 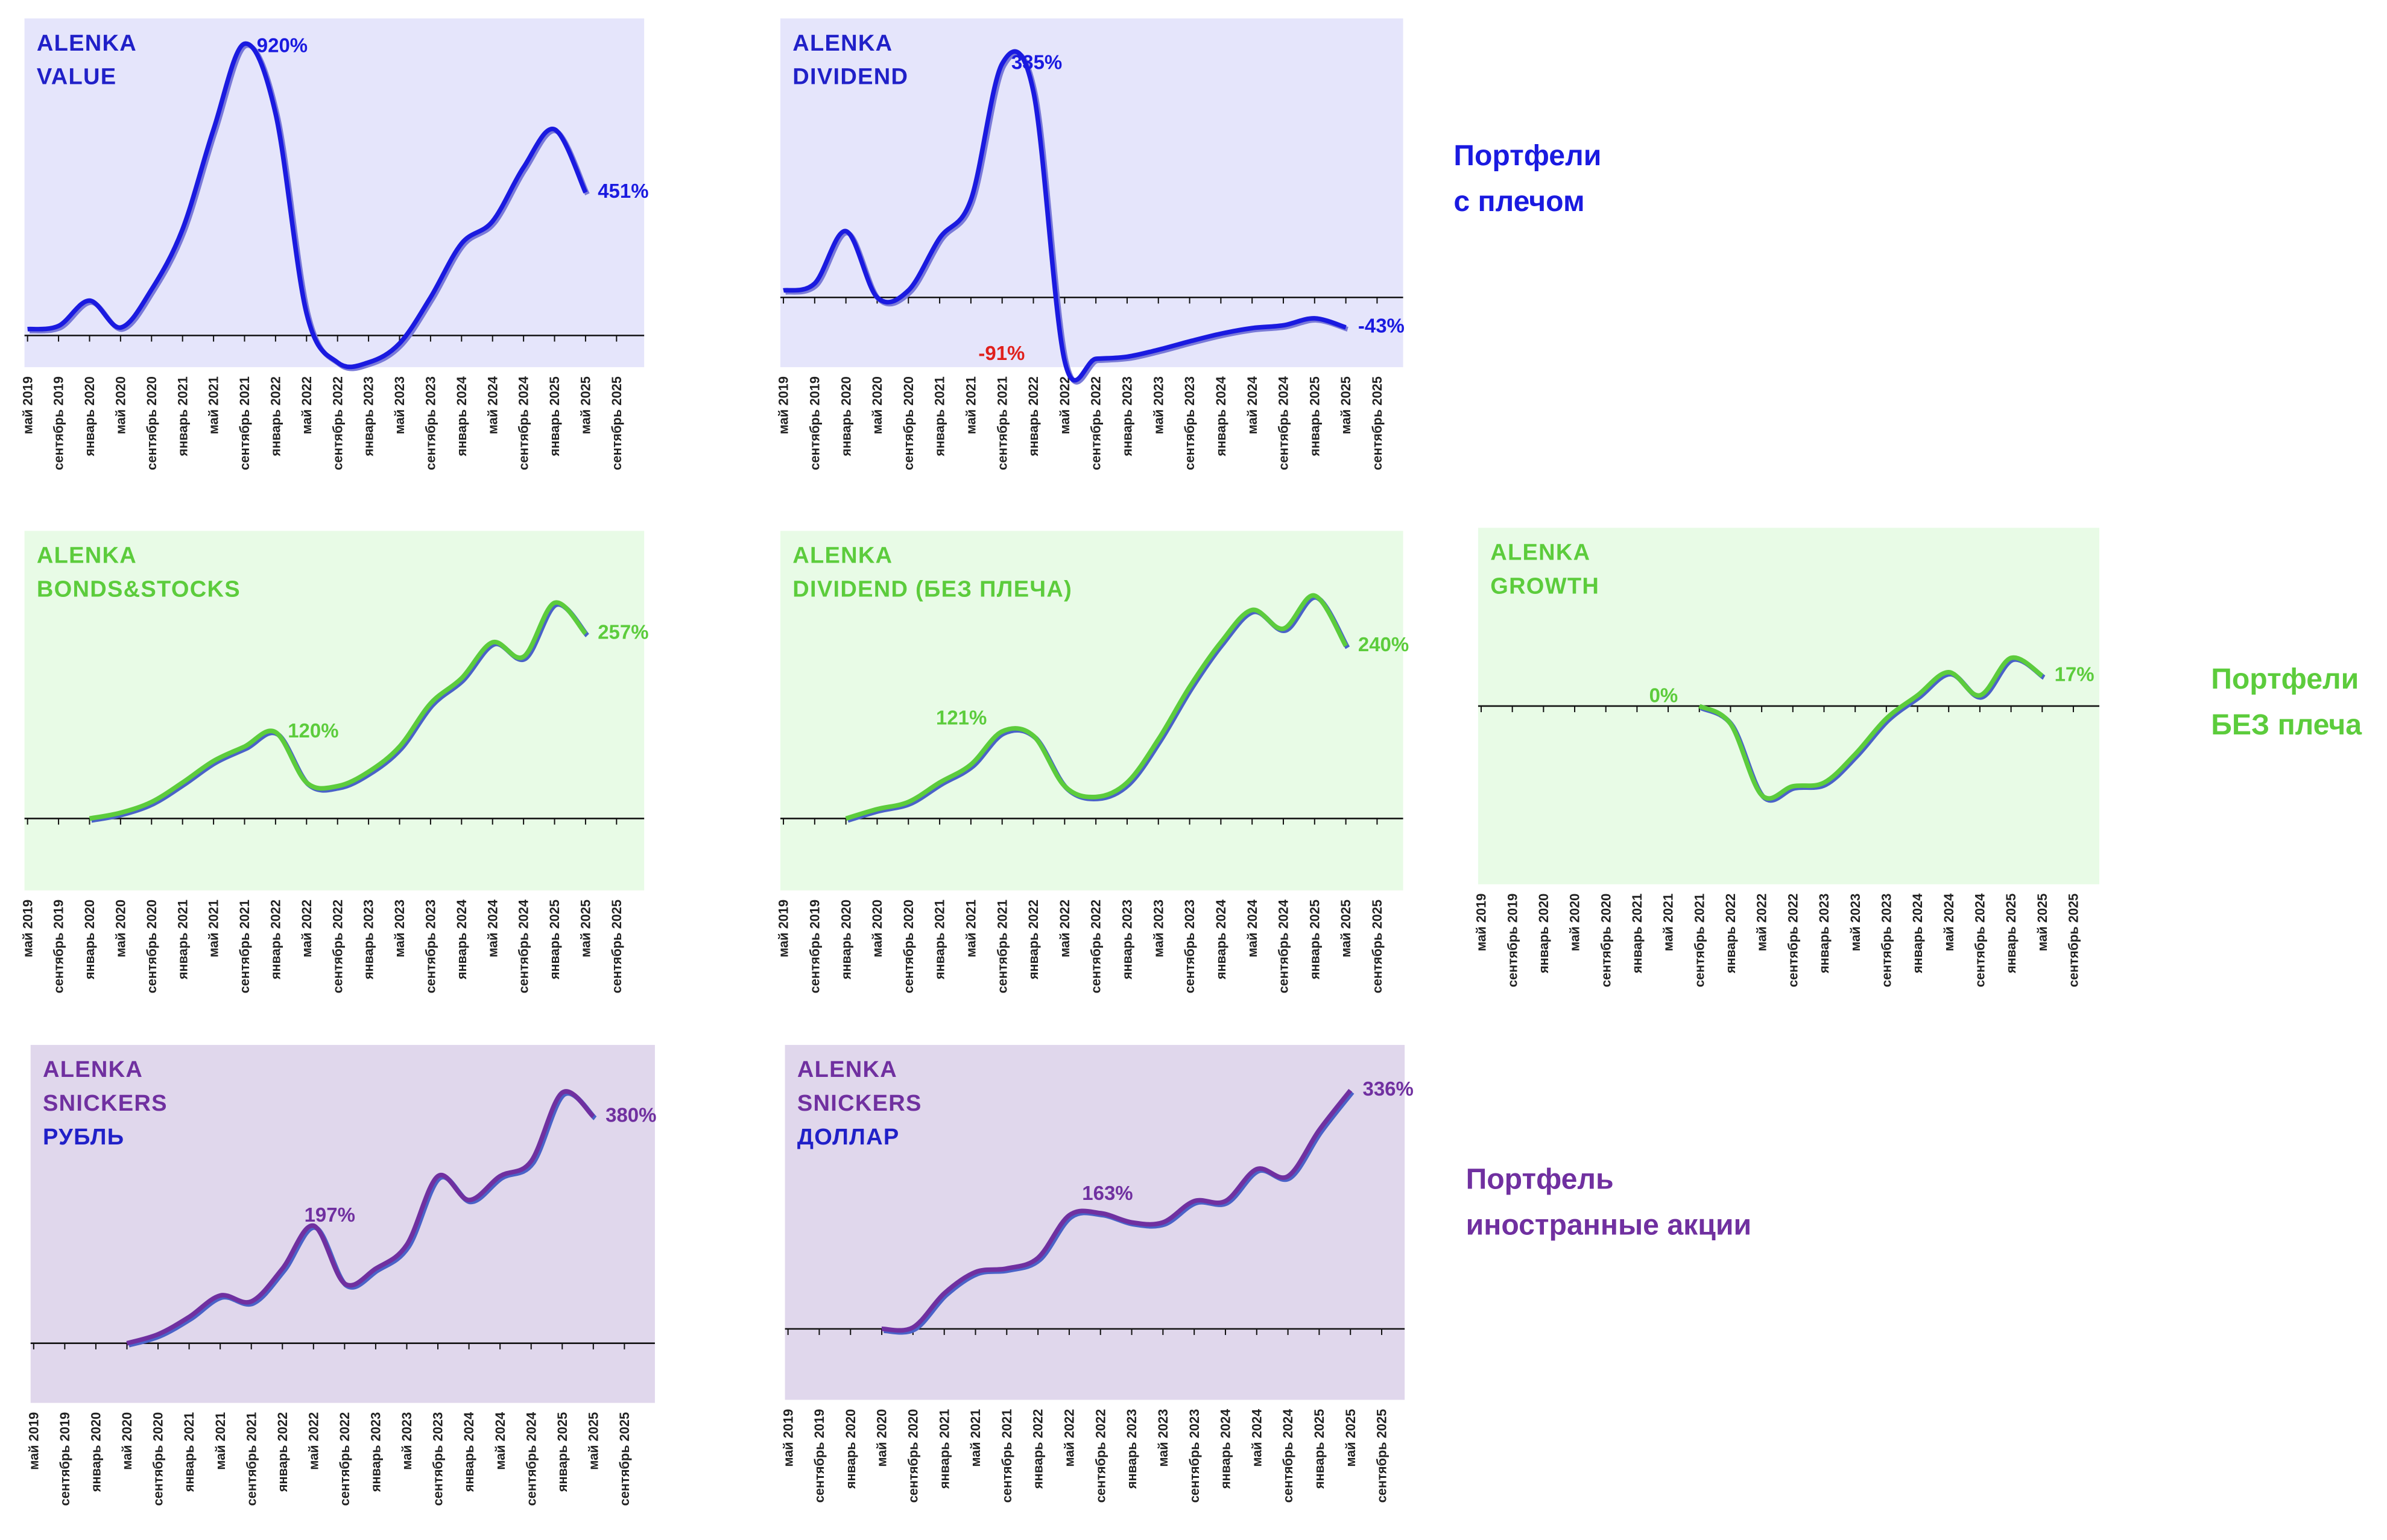 I want to click on section-label: Портфель, so click(x=1540, y=1179).